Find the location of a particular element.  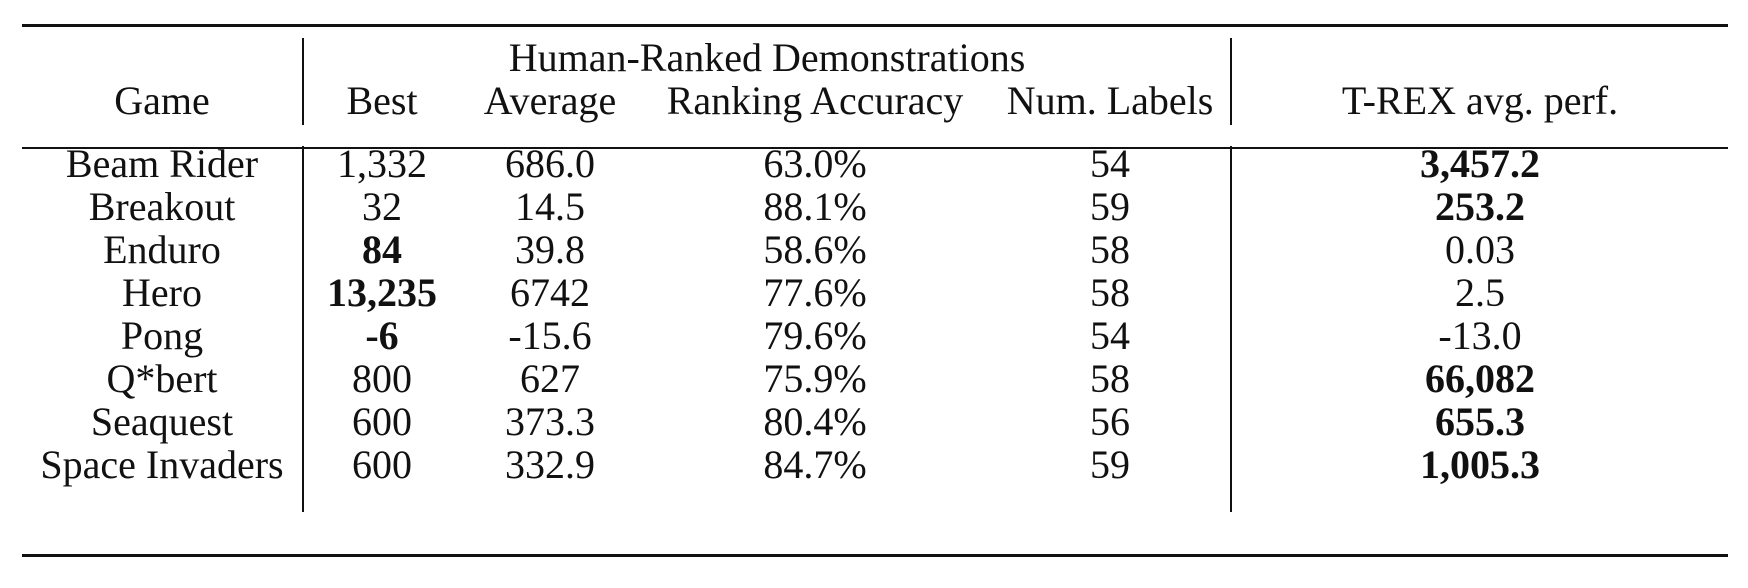

body-separator-left is located at coordinates (303, 329).